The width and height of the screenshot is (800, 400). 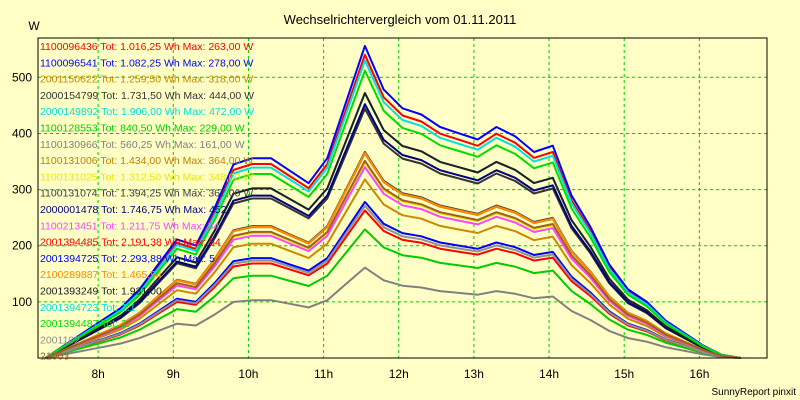 What do you see at coordinates (699, 374) in the screenshot?
I see `x-tick-label: 16h` at bounding box center [699, 374].